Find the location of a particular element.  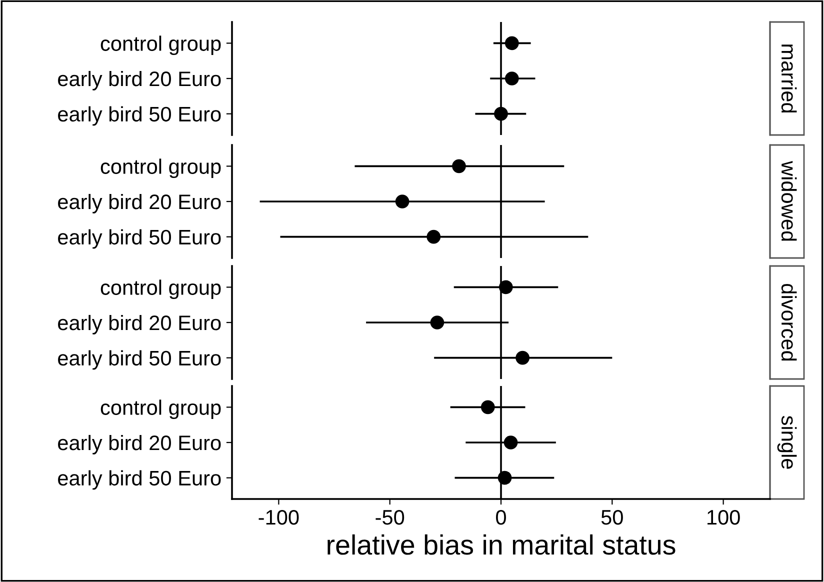

y2-axis-title: widowed is located at coordinates (789, 200).